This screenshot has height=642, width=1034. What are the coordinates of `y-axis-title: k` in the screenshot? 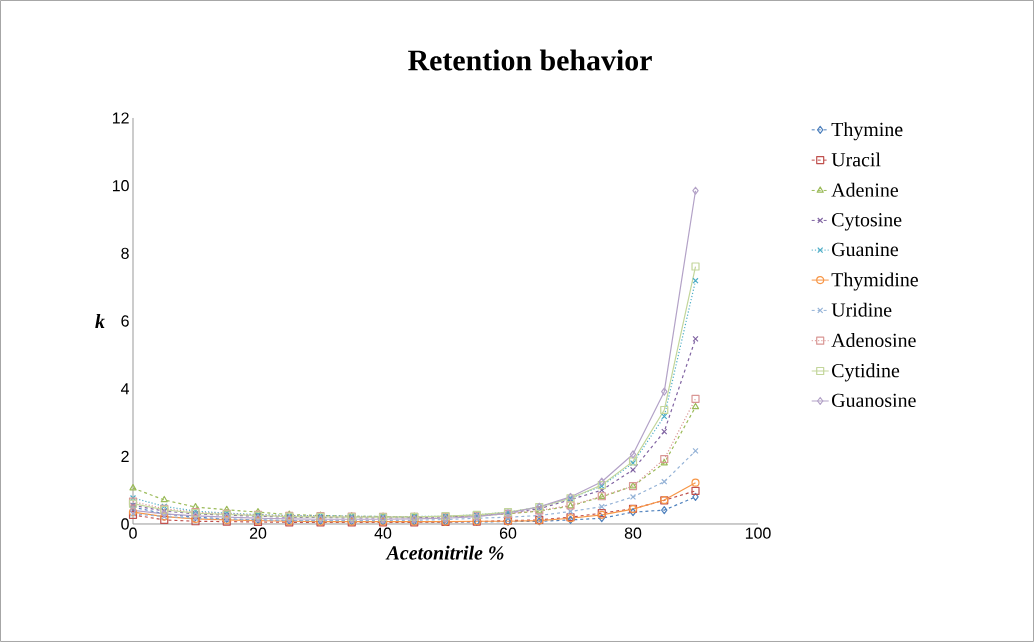 It's located at (100, 321).